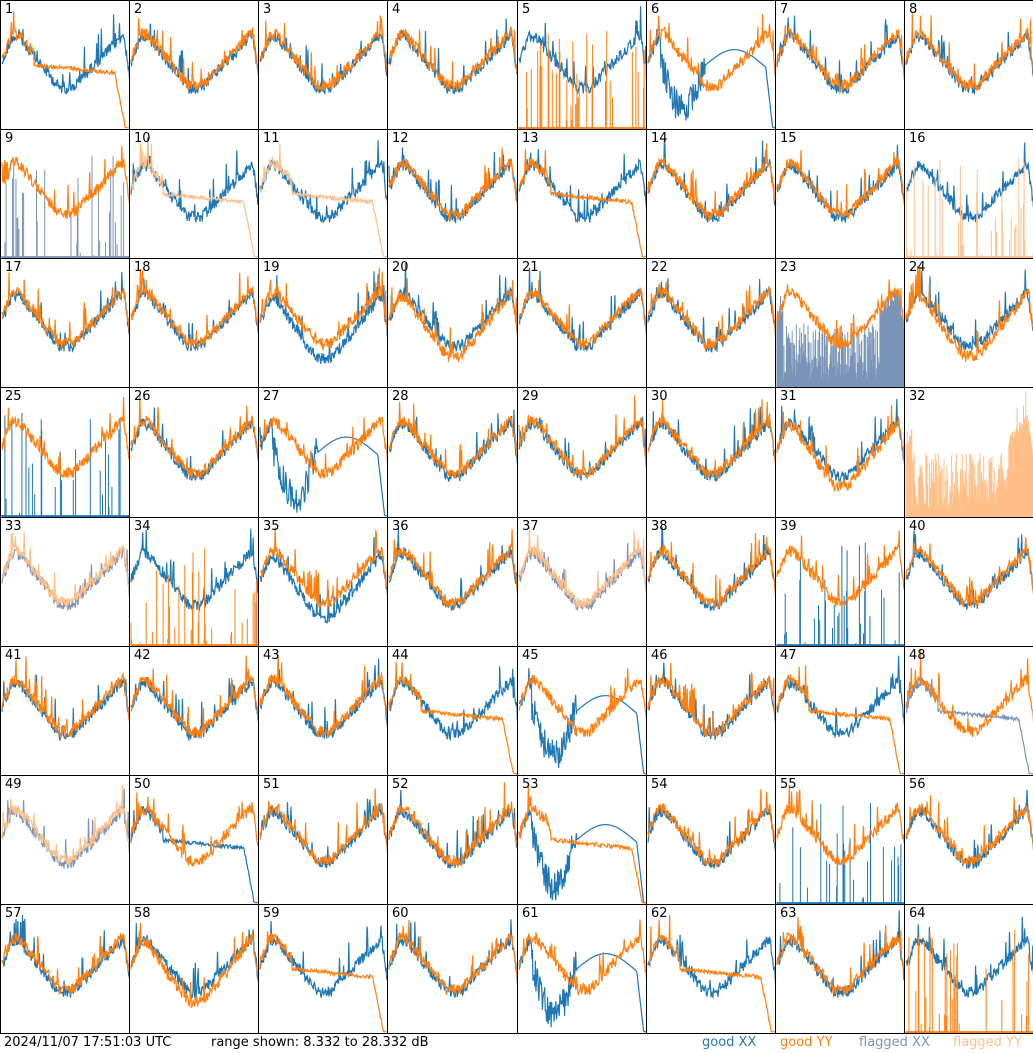  I want to click on panel-label: 40, so click(917, 526).